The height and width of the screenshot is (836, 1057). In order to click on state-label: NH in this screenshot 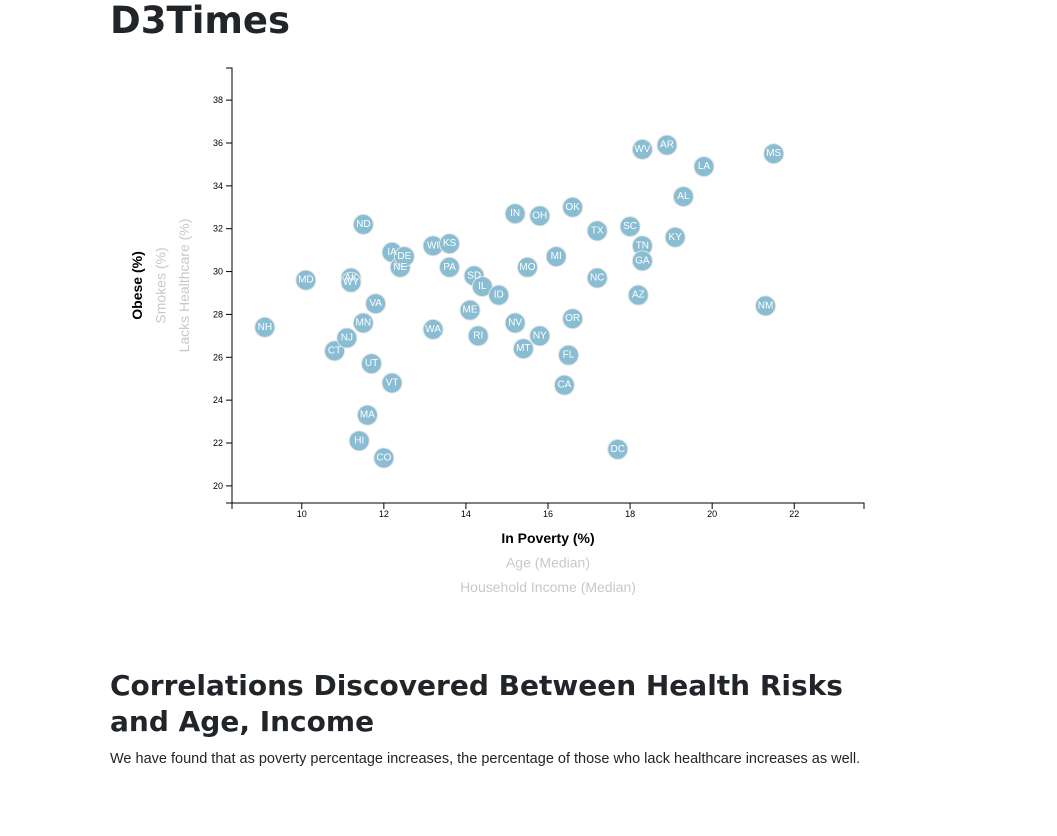, I will do `click(265, 327)`.